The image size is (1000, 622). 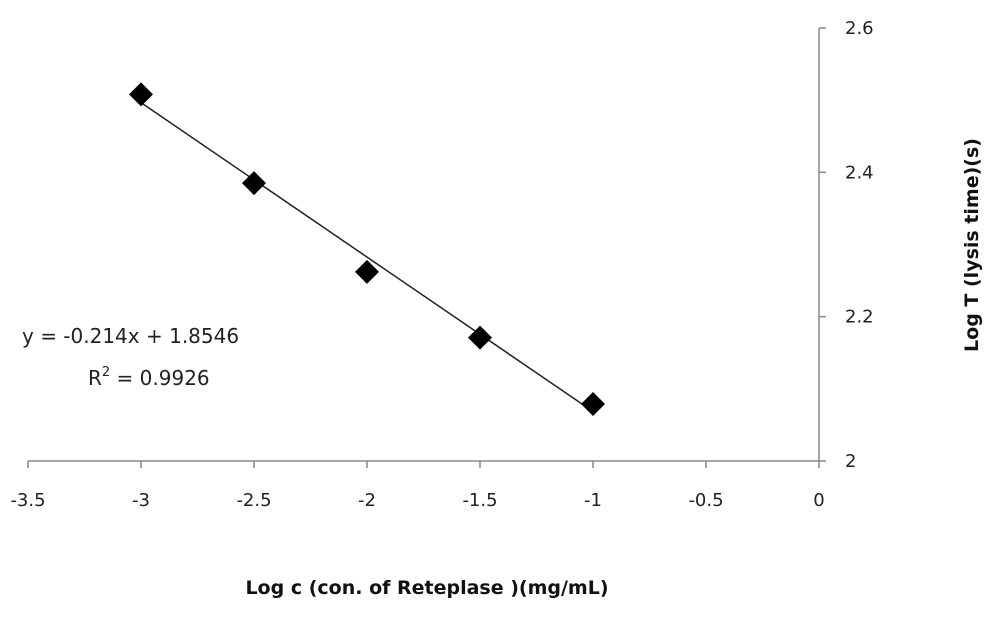 I want to click on r-squared-value: = 0.9926, so click(x=159, y=378).